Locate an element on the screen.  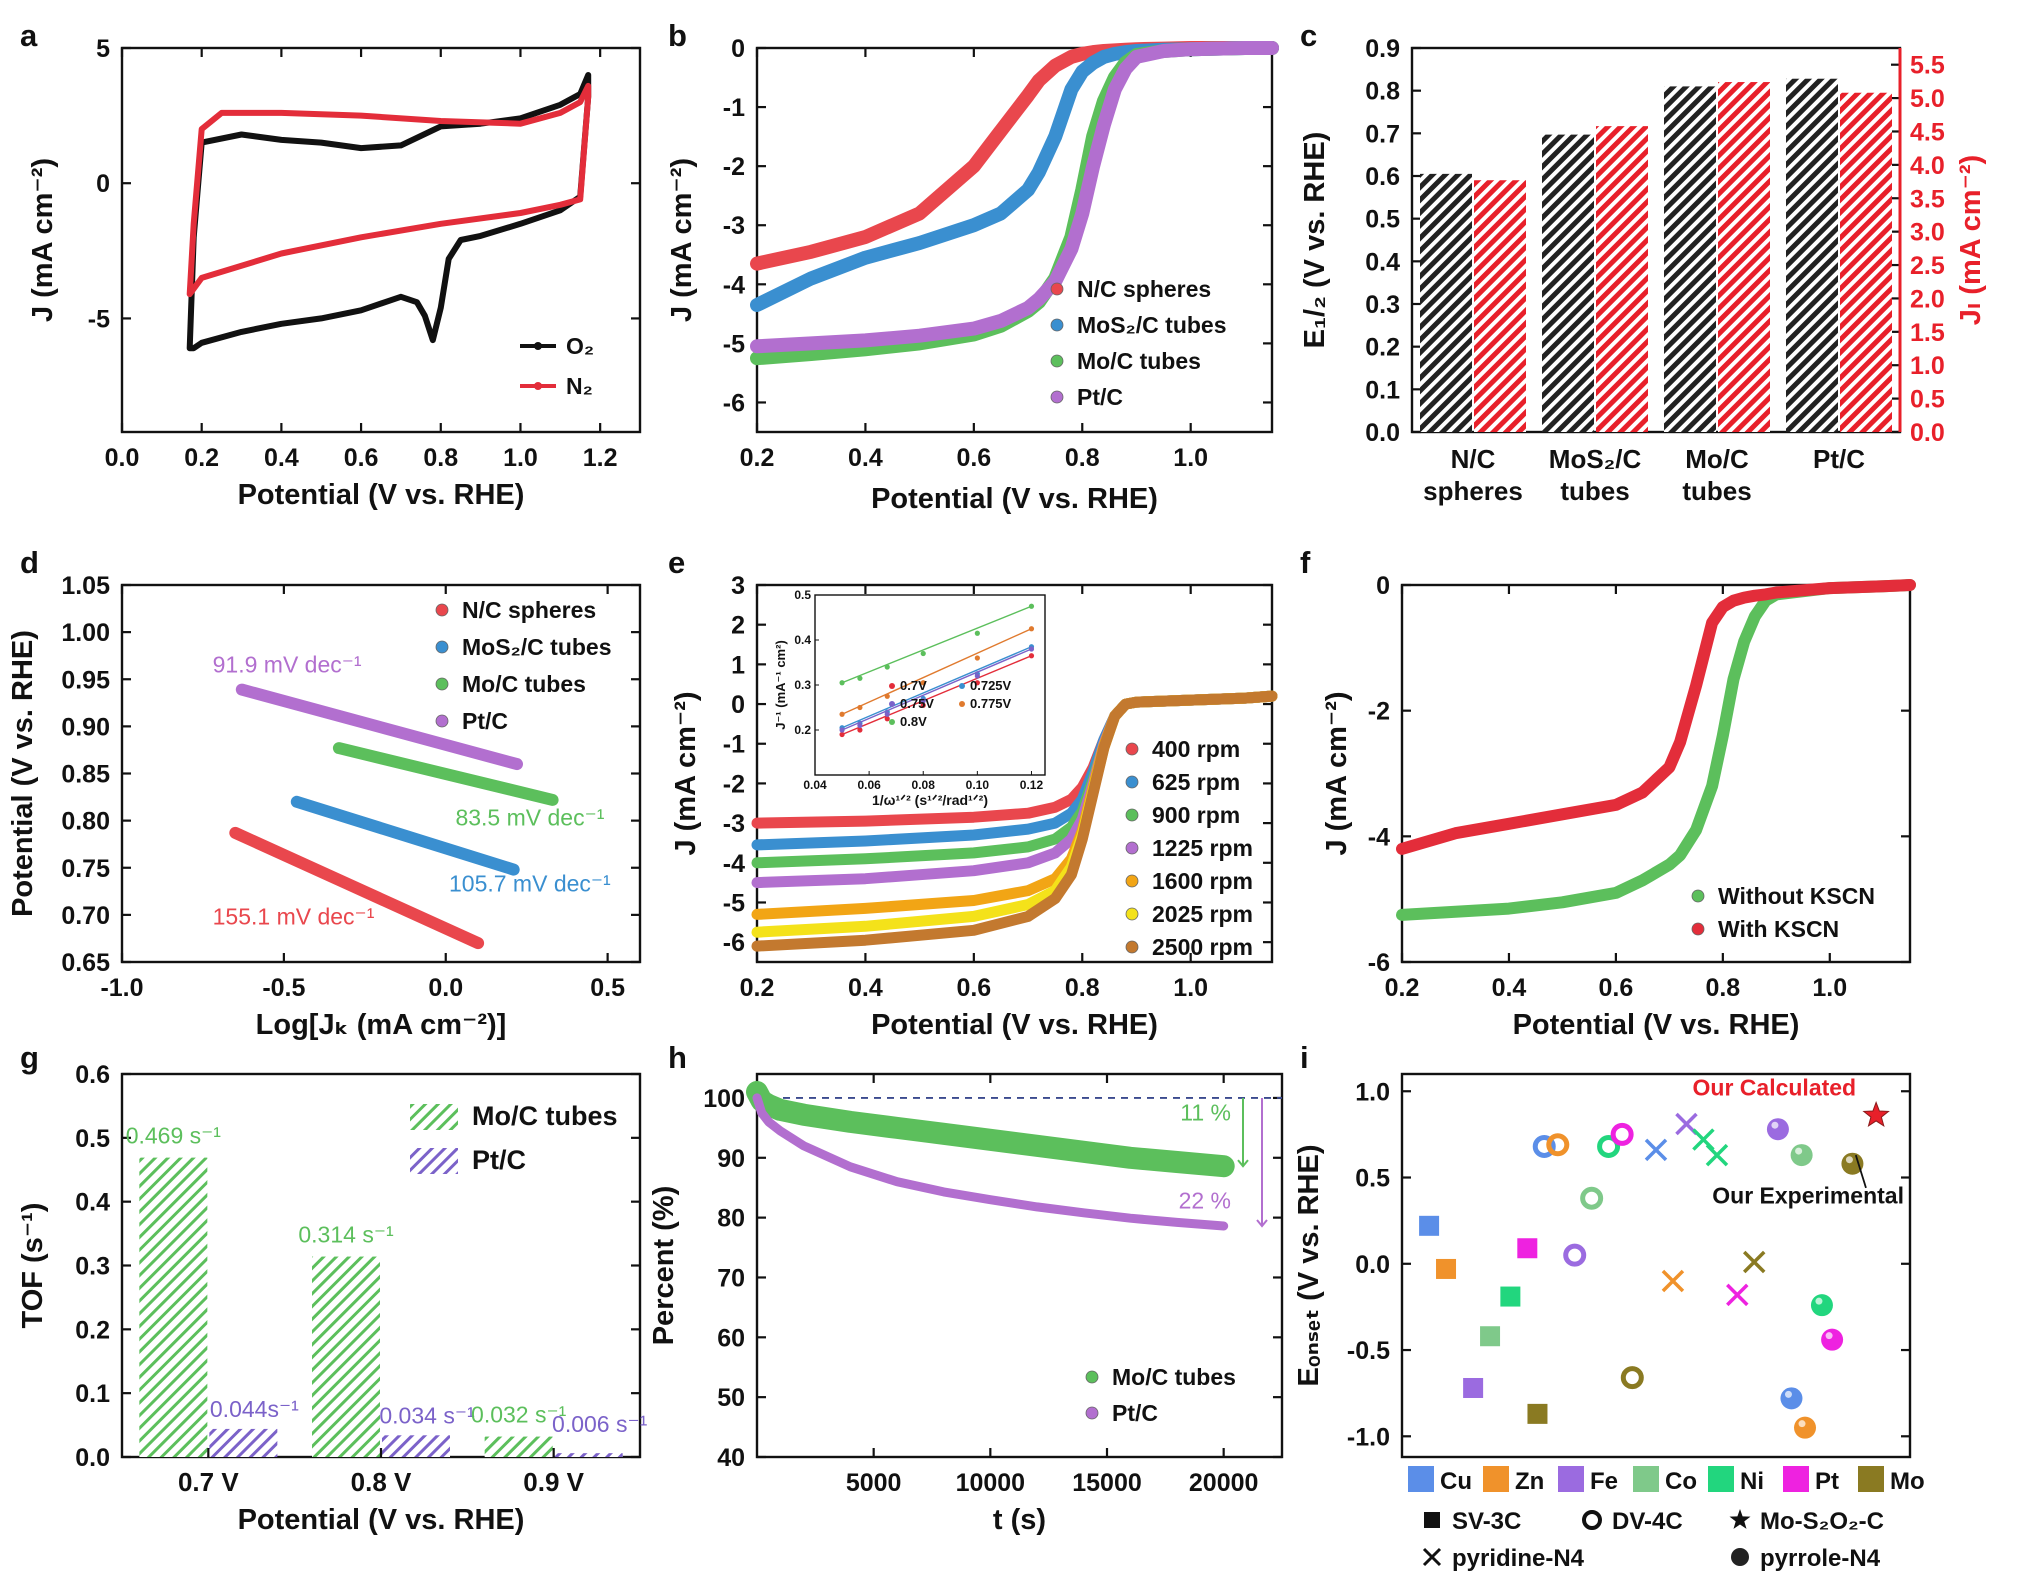
arrowhead is located at coordinates (1262, 1223).